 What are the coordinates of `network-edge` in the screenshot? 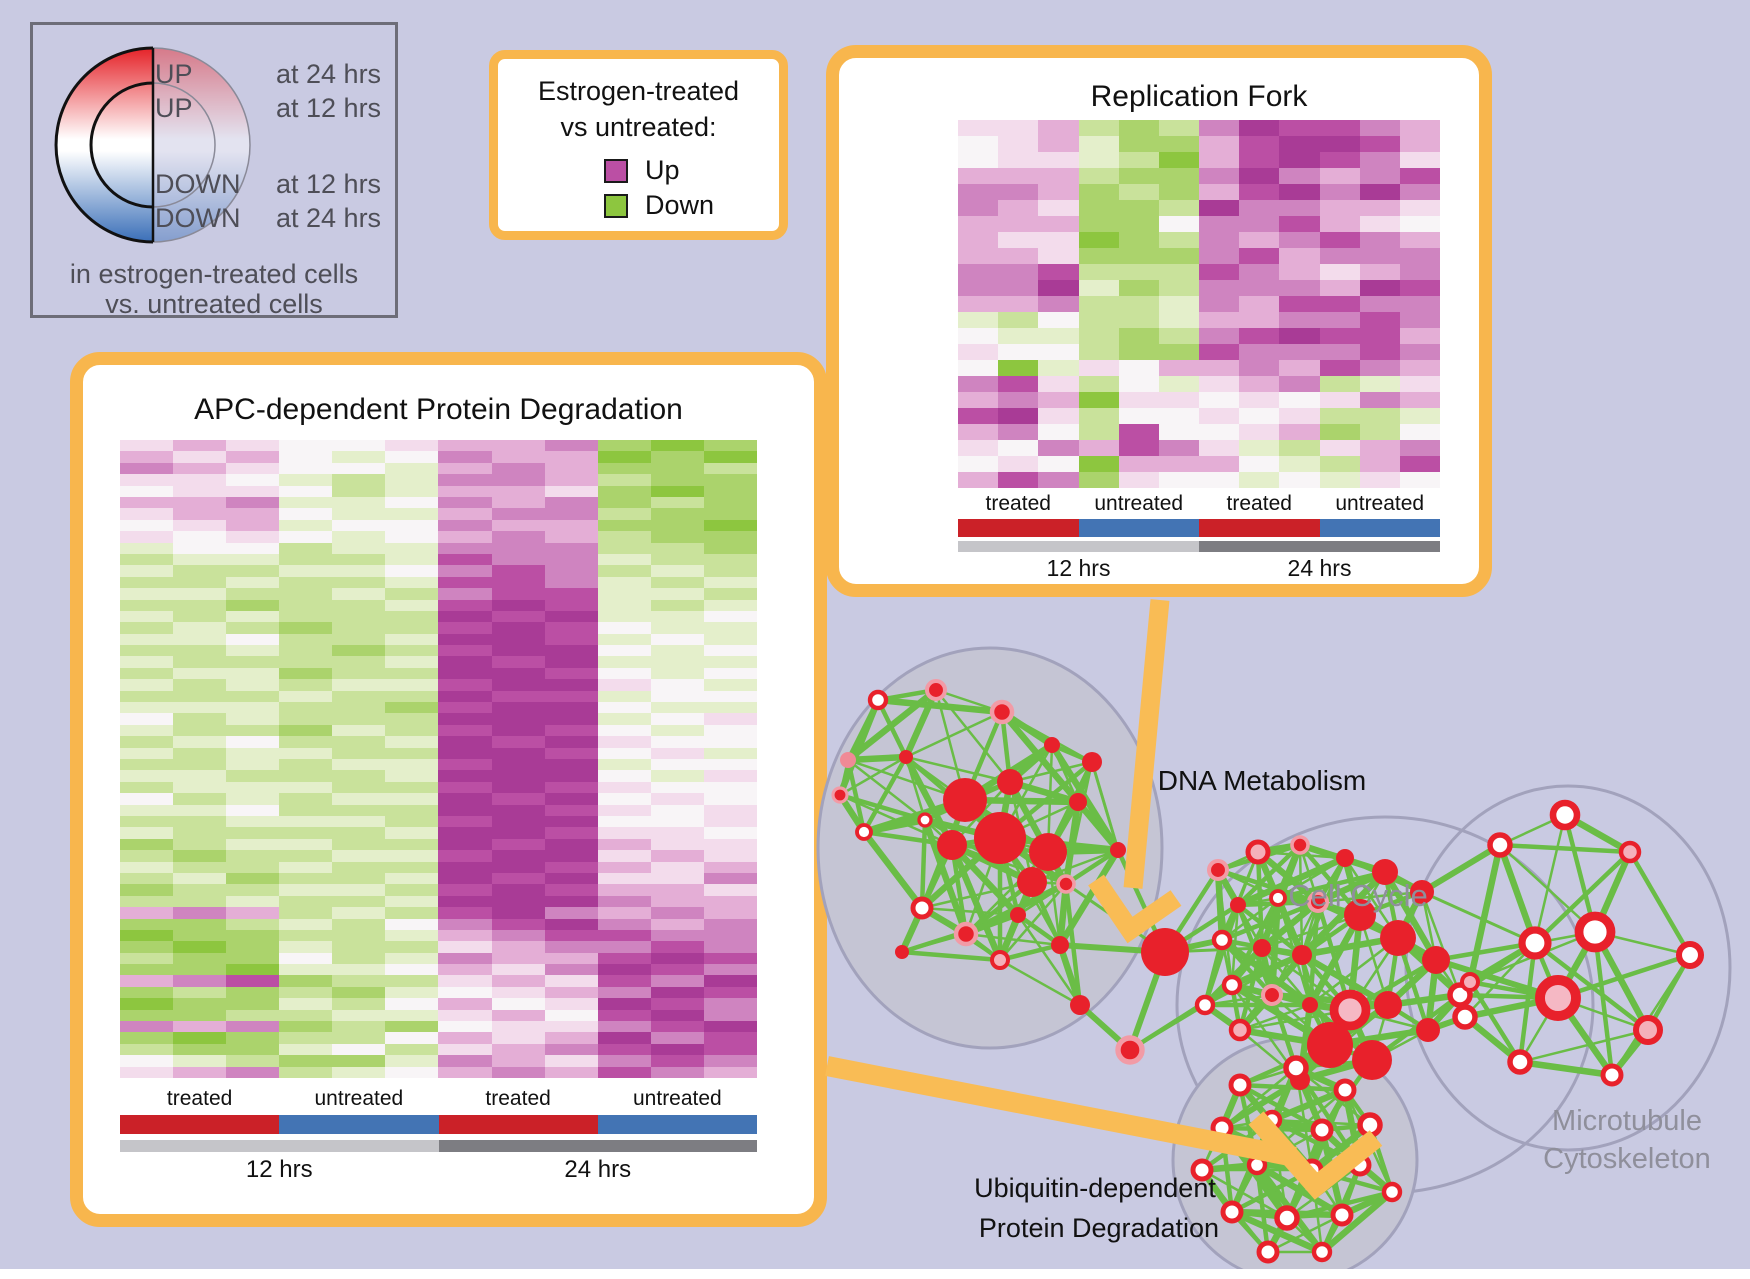 It's located at (1075, 866).